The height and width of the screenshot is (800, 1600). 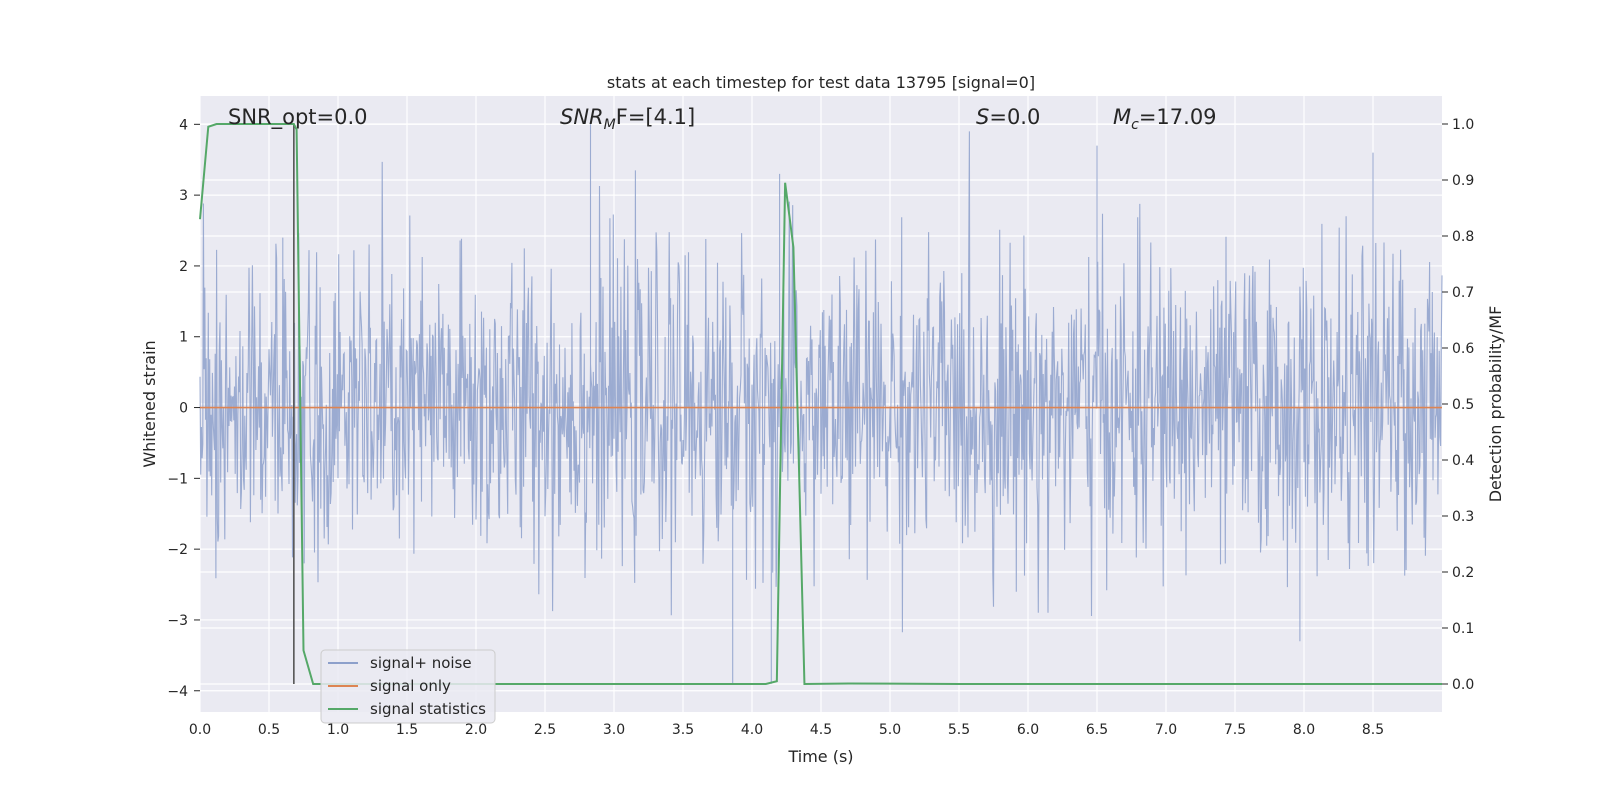 What do you see at coordinates (1463, 293) in the screenshot?
I see `y2-tick-label: 0.7` at bounding box center [1463, 293].